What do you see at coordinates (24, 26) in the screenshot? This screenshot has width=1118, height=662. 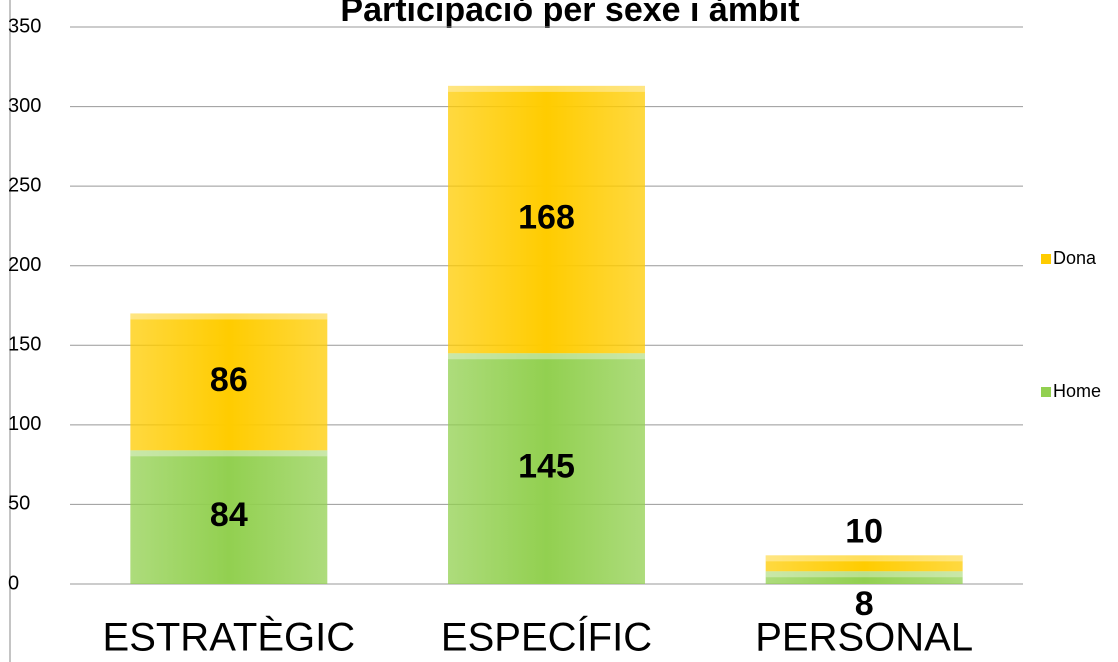 I see `y-tick-label: 350` at bounding box center [24, 26].